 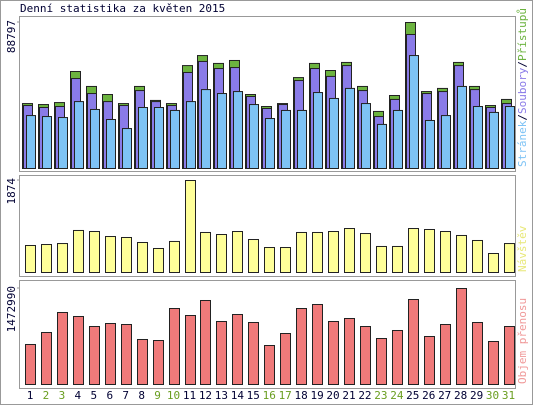 What do you see at coordinates (285, 395) in the screenshot?
I see `x-tick-label: 17` at bounding box center [285, 395].